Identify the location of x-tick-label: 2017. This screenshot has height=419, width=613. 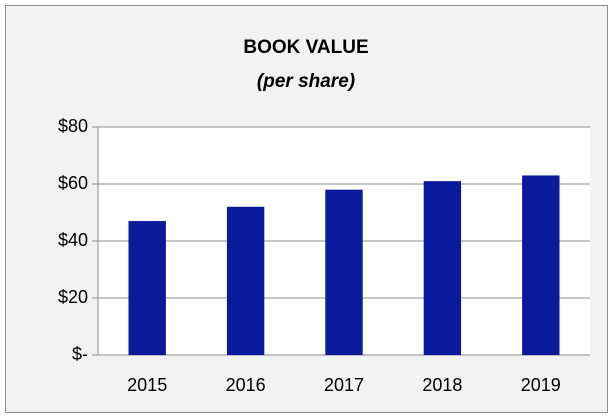
(344, 385).